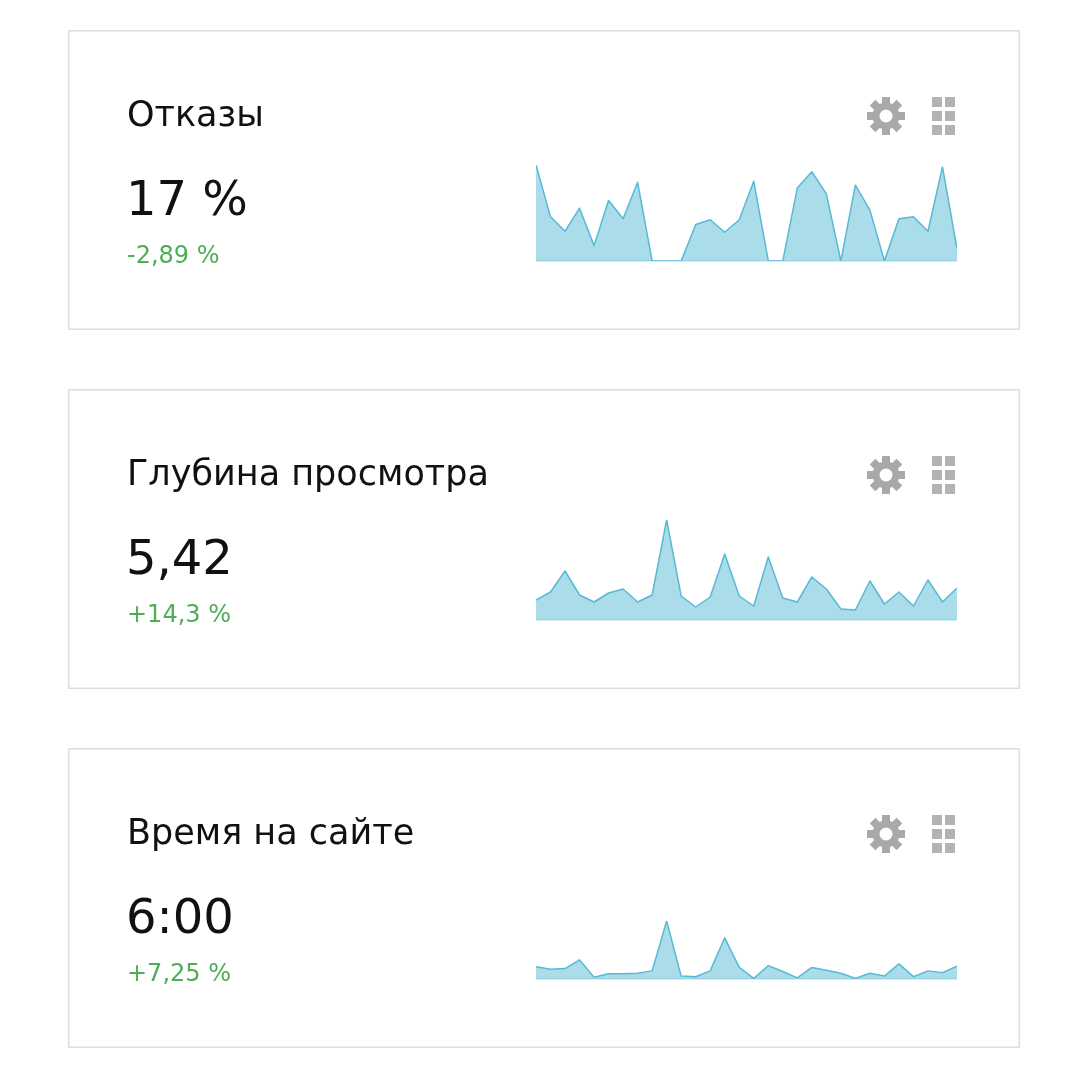 This screenshot has width=1080, height=1080. What do you see at coordinates (179, 557) in the screenshot?
I see `text: 5,42` at bounding box center [179, 557].